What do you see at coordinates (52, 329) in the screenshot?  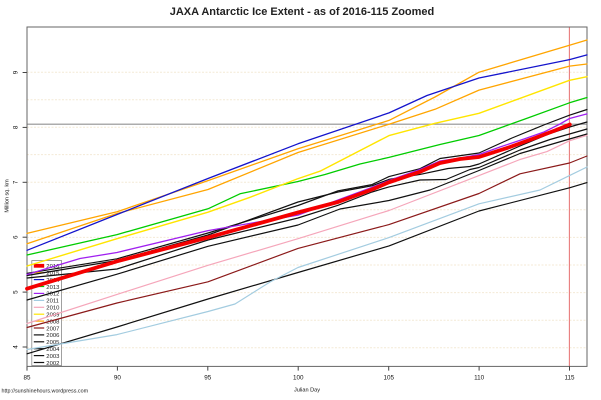 I see `svg-text: 2007` at bounding box center [52, 329].